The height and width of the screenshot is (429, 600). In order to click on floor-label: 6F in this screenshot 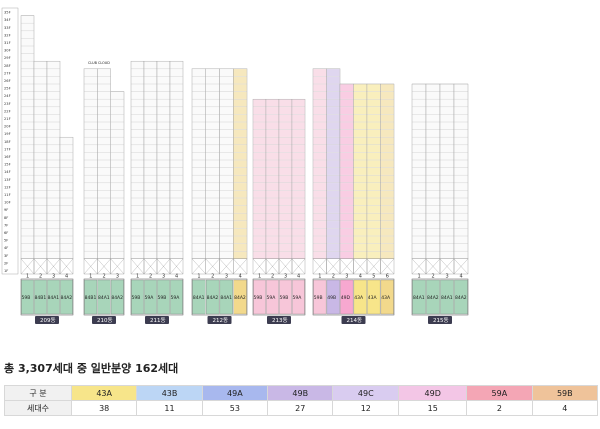, I will do `click(6, 233)`.